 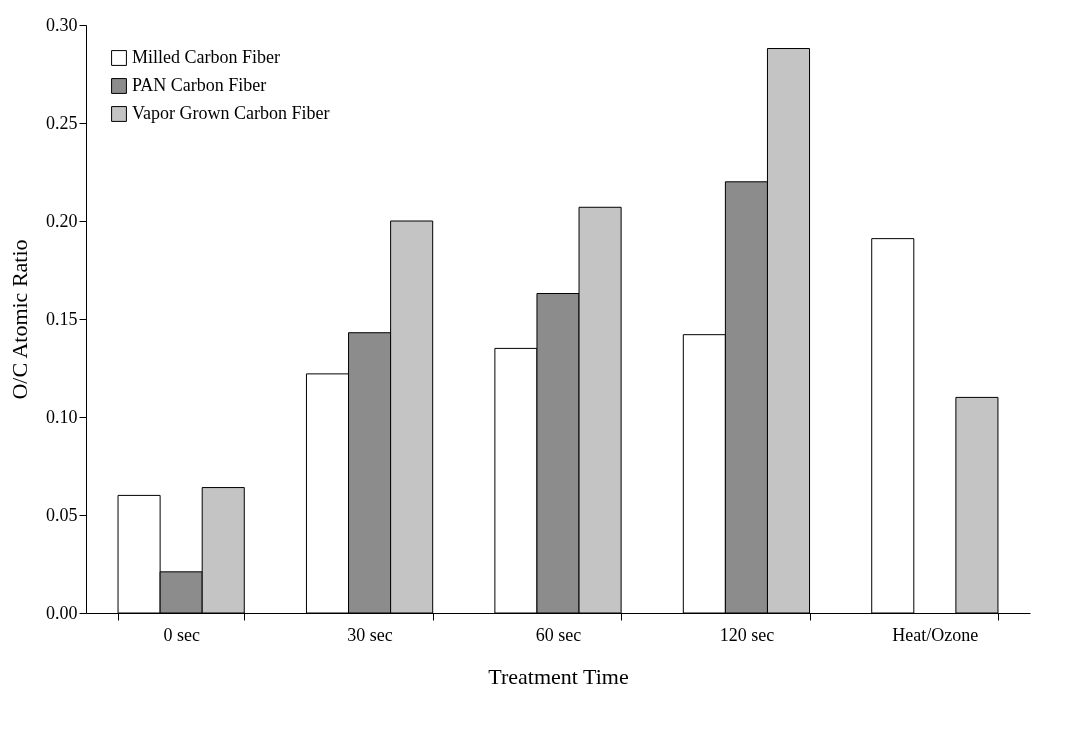 What do you see at coordinates (62, 122) in the screenshot?
I see `y-tick-label: 0.25` at bounding box center [62, 122].